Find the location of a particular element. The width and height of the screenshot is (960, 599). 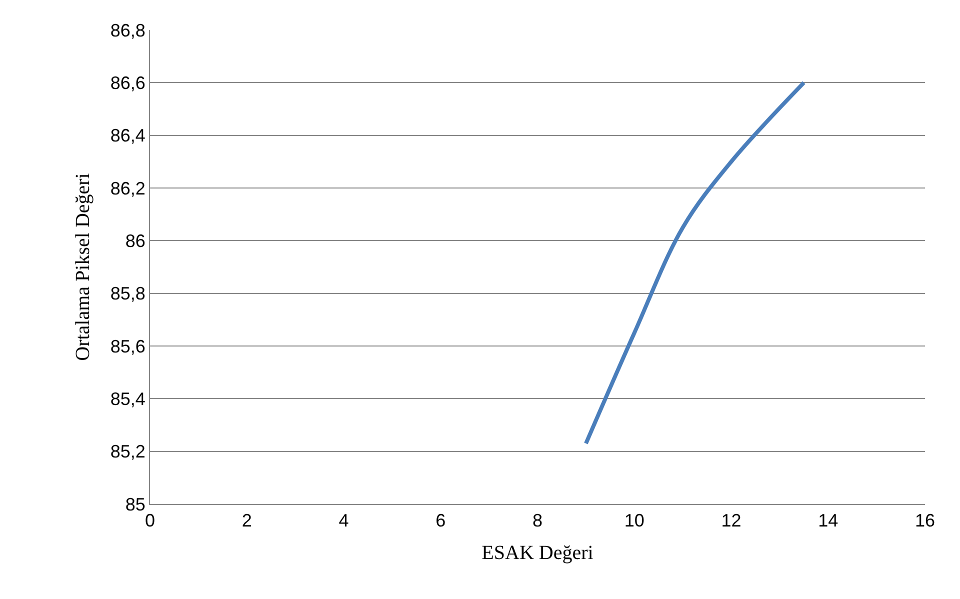

y-tick-label: 85,6 is located at coordinates (128, 346).